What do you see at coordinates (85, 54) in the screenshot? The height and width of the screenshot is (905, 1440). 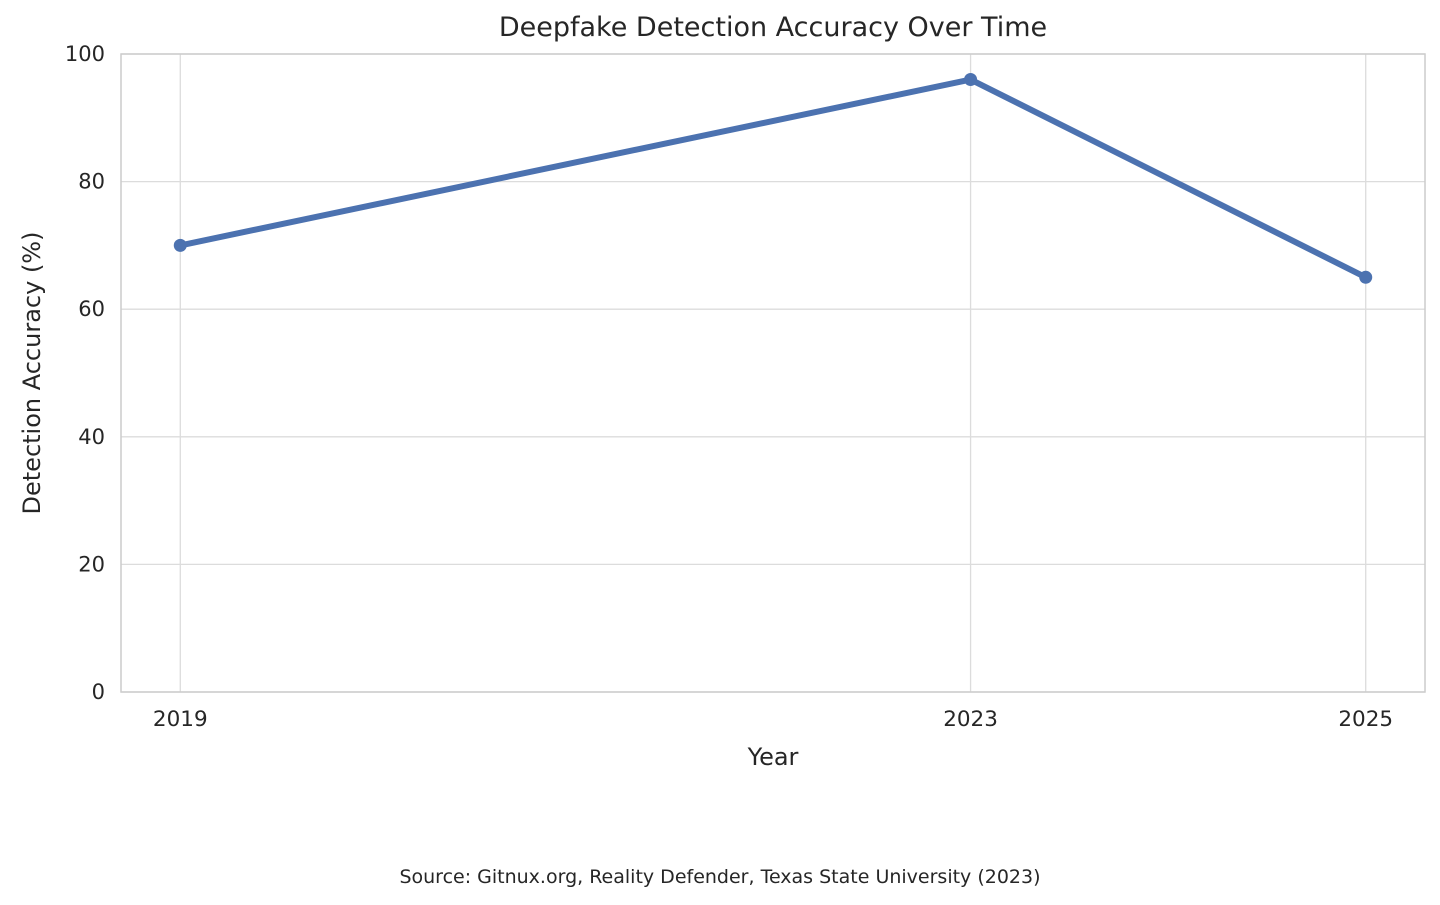 I see `y-tick-label: 100` at bounding box center [85, 54].